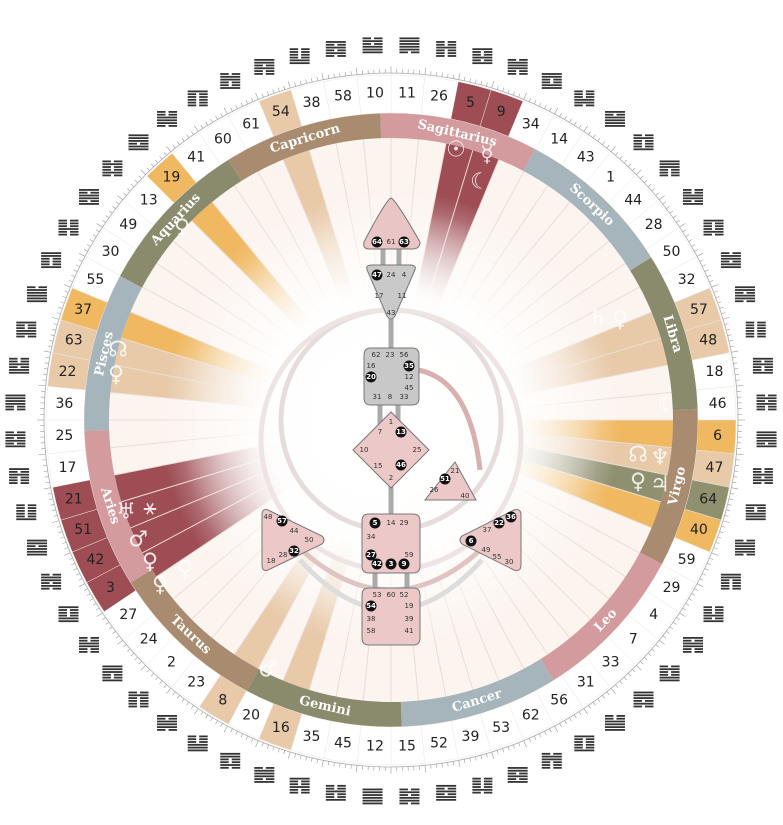  Describe the element at coordinates (223, 140) in the screenshot. I see `gate-number: 60` at that location.